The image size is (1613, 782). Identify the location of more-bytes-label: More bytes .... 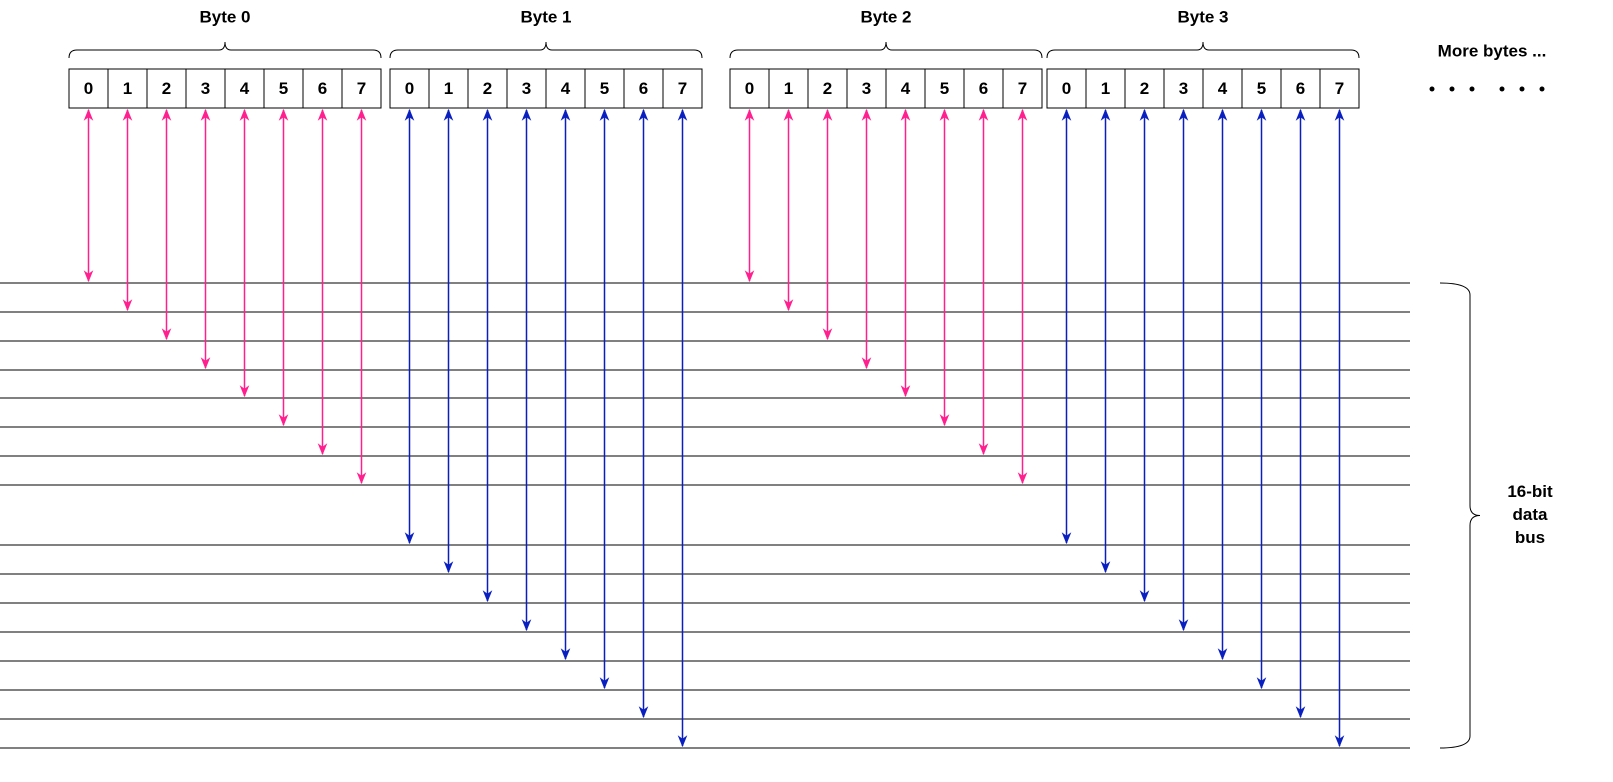
(1492, 50).